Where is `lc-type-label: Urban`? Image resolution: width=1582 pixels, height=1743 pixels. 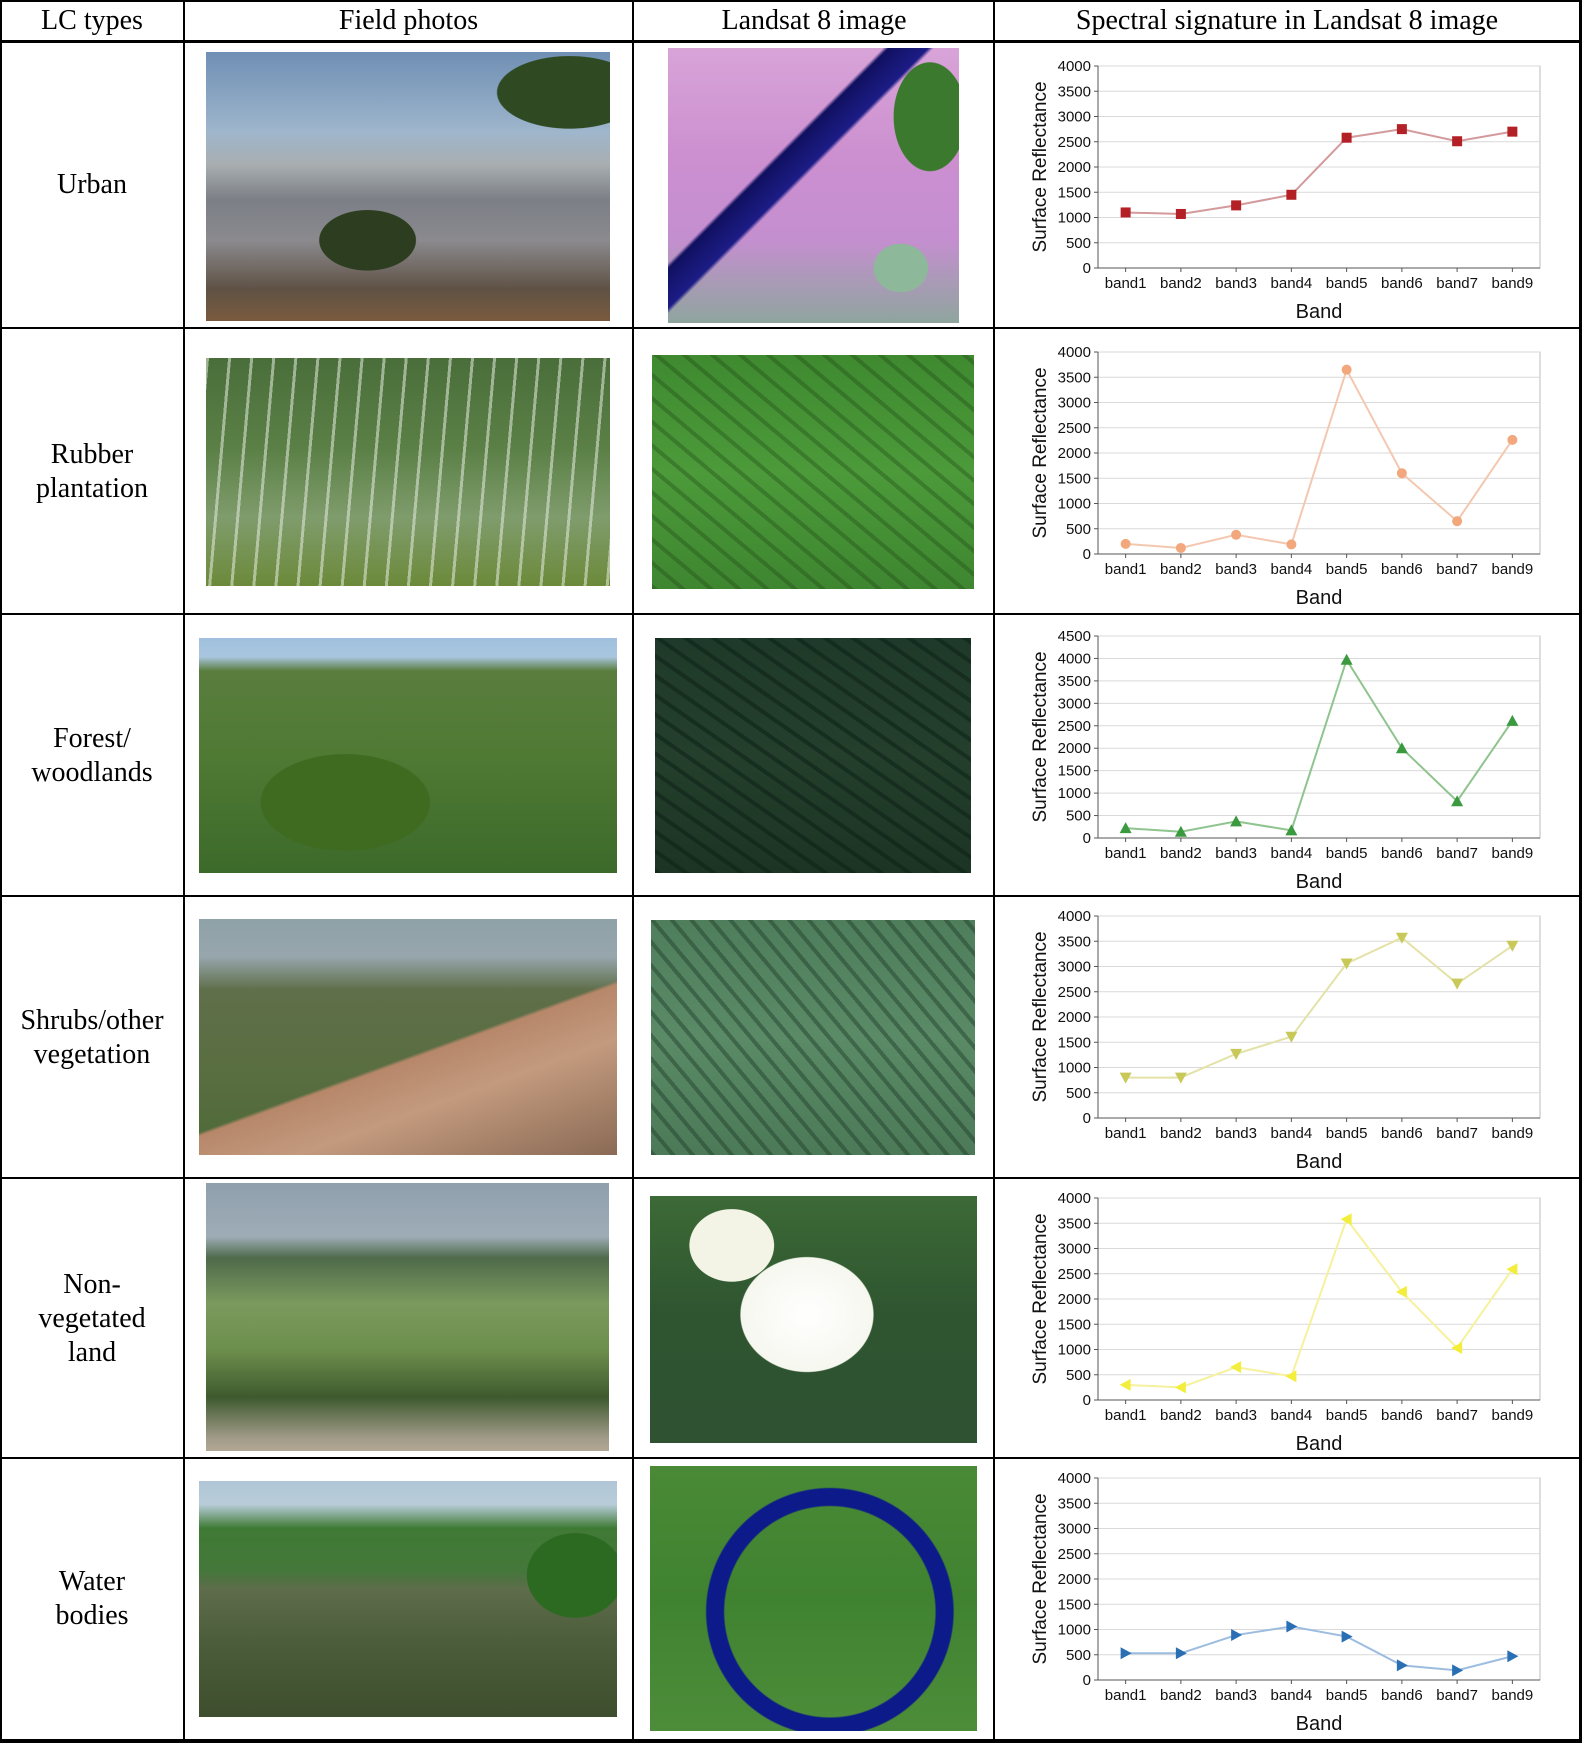
lc-type-label: Urban is located at coordinates (92, 184).